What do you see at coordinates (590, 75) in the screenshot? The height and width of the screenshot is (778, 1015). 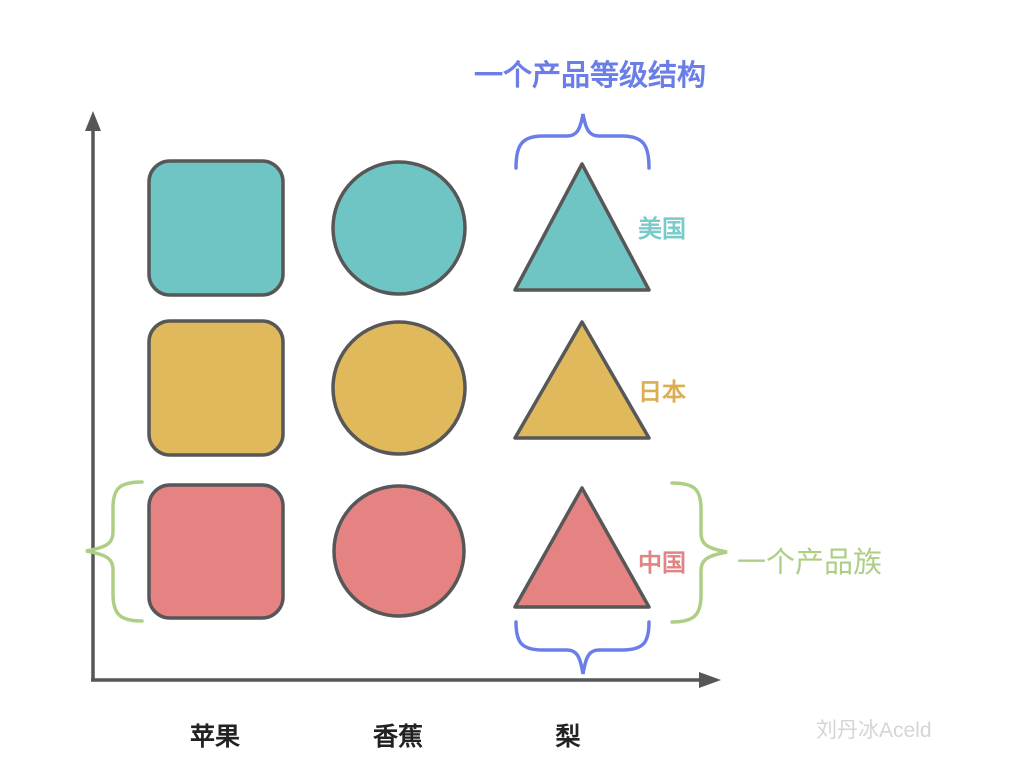 I see `product-hierarchy-title: 一个产品等级结构` at bounding box center [590, 75].